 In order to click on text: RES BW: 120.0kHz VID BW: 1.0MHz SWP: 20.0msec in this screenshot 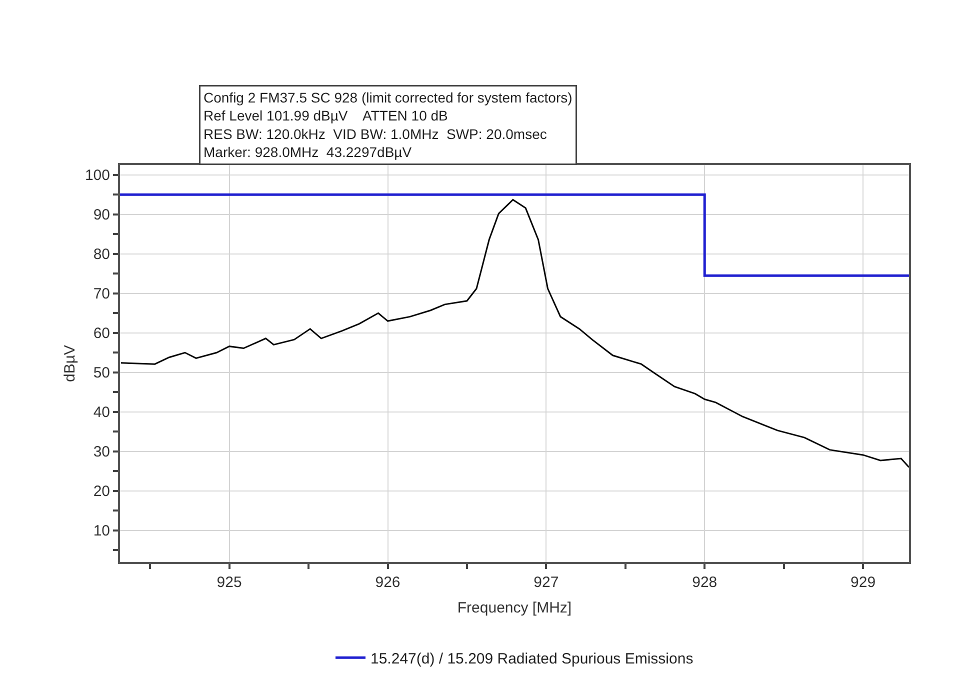, I will do `click(375, 134)`.